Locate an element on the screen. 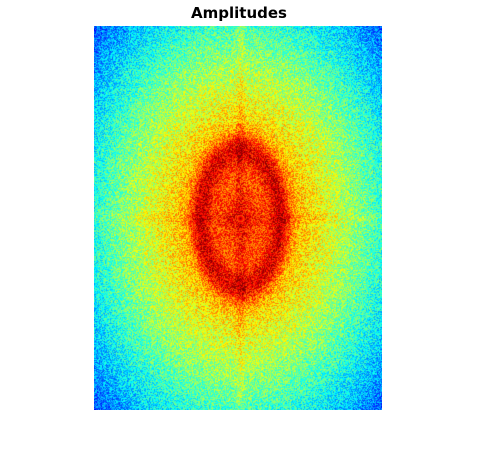  chart-title: Amplitudes is located at coordinates (239, 13).